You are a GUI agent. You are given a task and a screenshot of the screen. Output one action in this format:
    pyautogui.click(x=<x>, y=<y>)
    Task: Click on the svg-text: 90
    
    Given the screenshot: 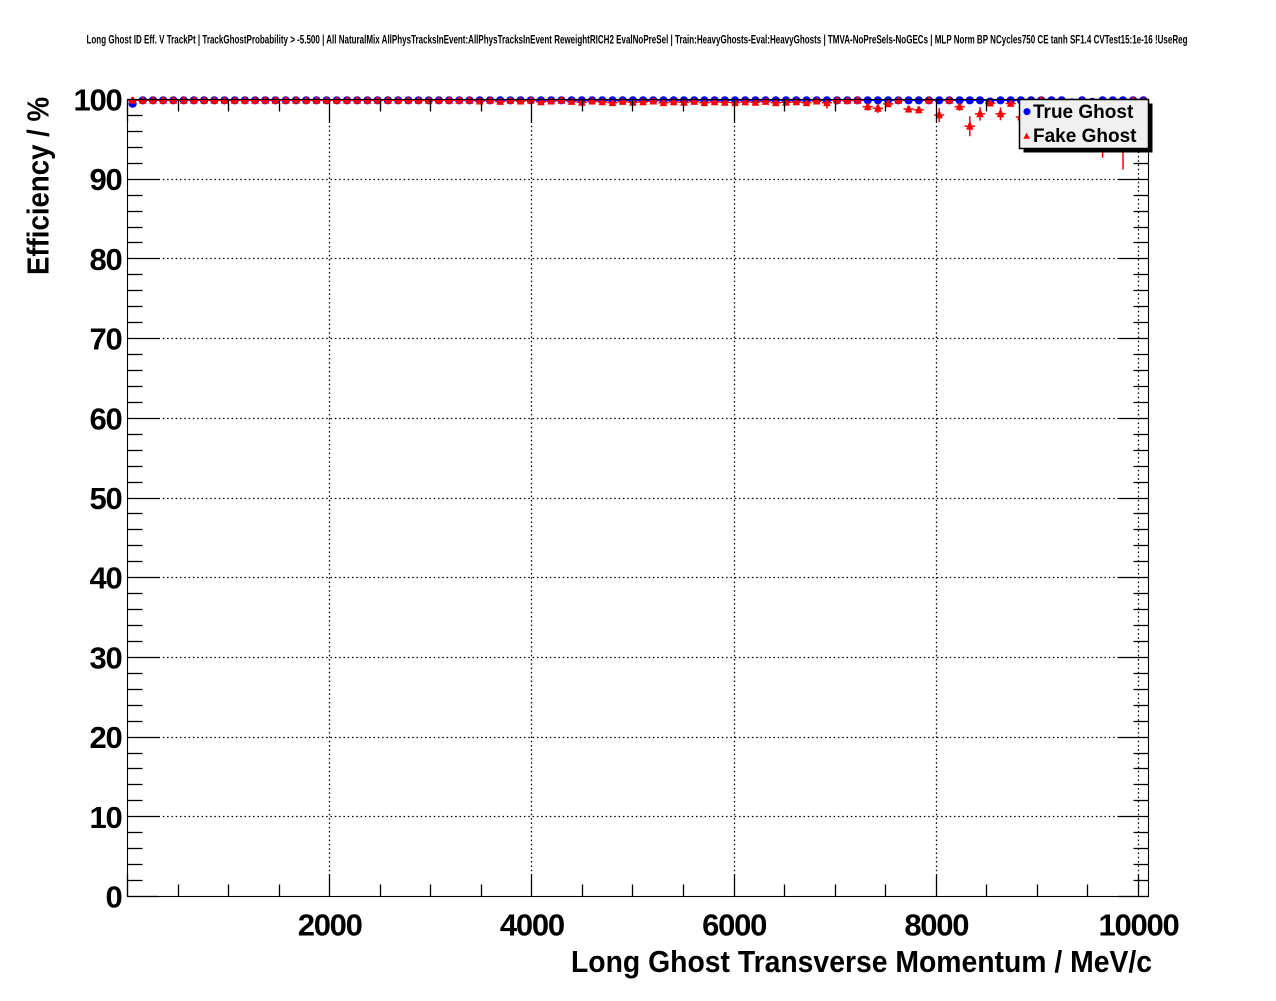 What is the action you would take?
    pyautogui.click(x=106, y=179)
    